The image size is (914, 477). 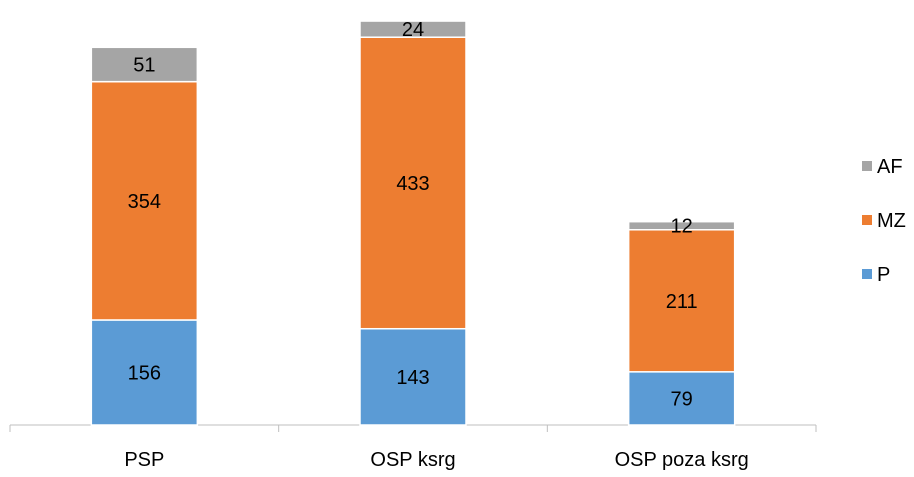 I want to click on x-tick-label: OSP ksrg, so click(x=412, y=460).